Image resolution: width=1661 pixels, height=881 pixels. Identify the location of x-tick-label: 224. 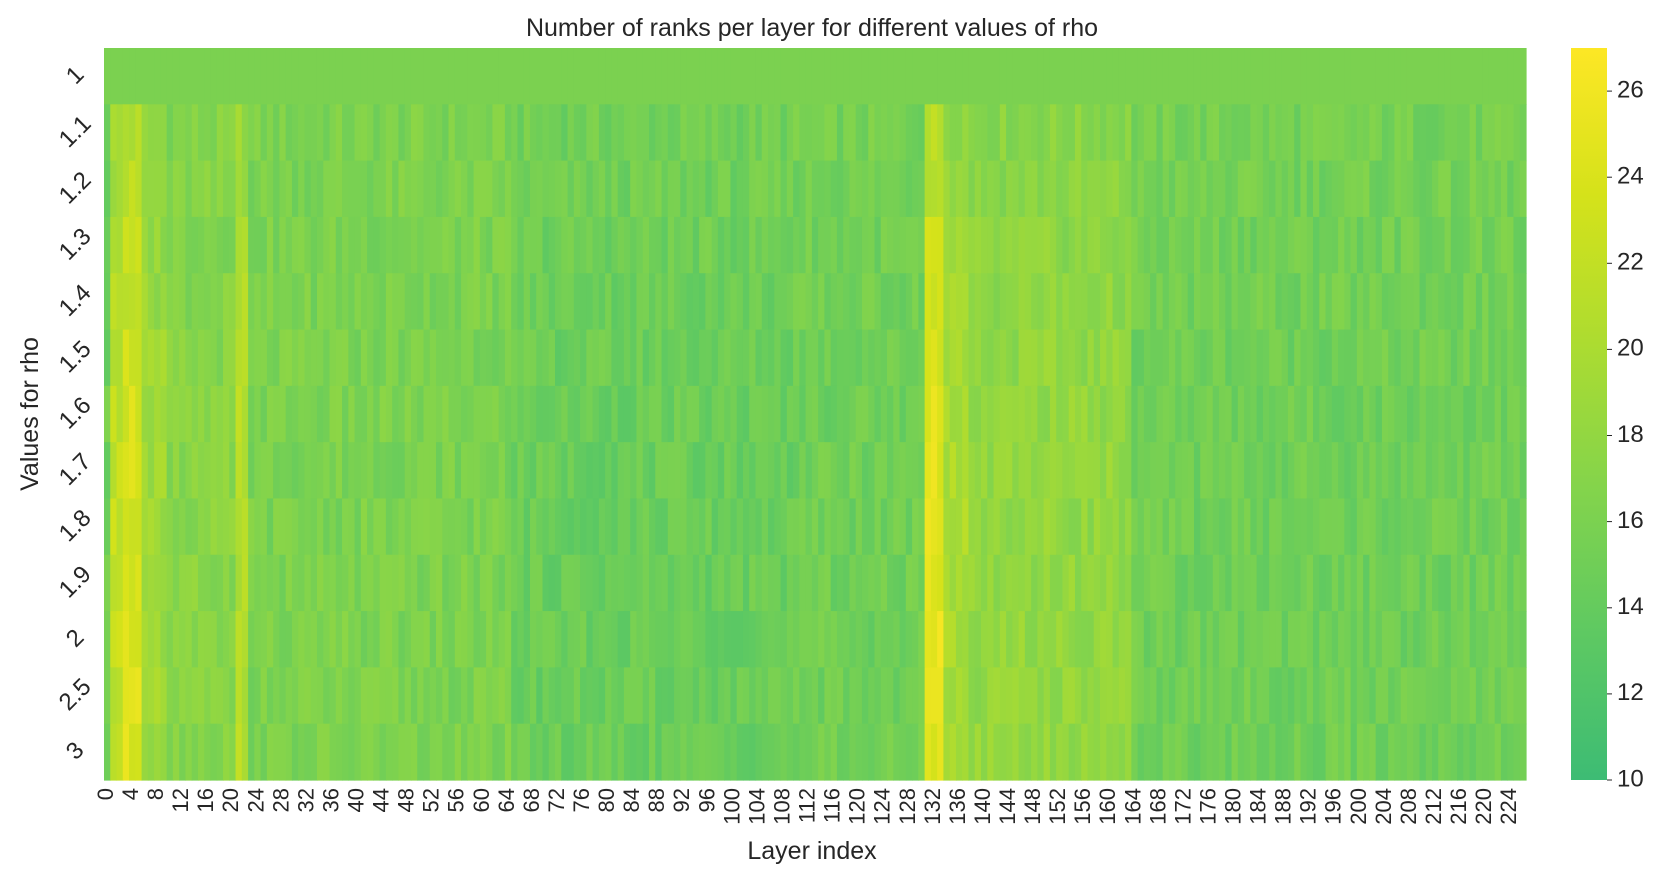
(1508, 806).